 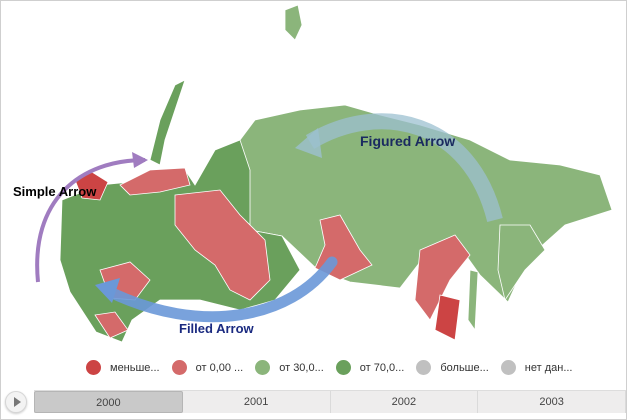 I want to click on filled-arrow-head, so click(x=107, y=290).